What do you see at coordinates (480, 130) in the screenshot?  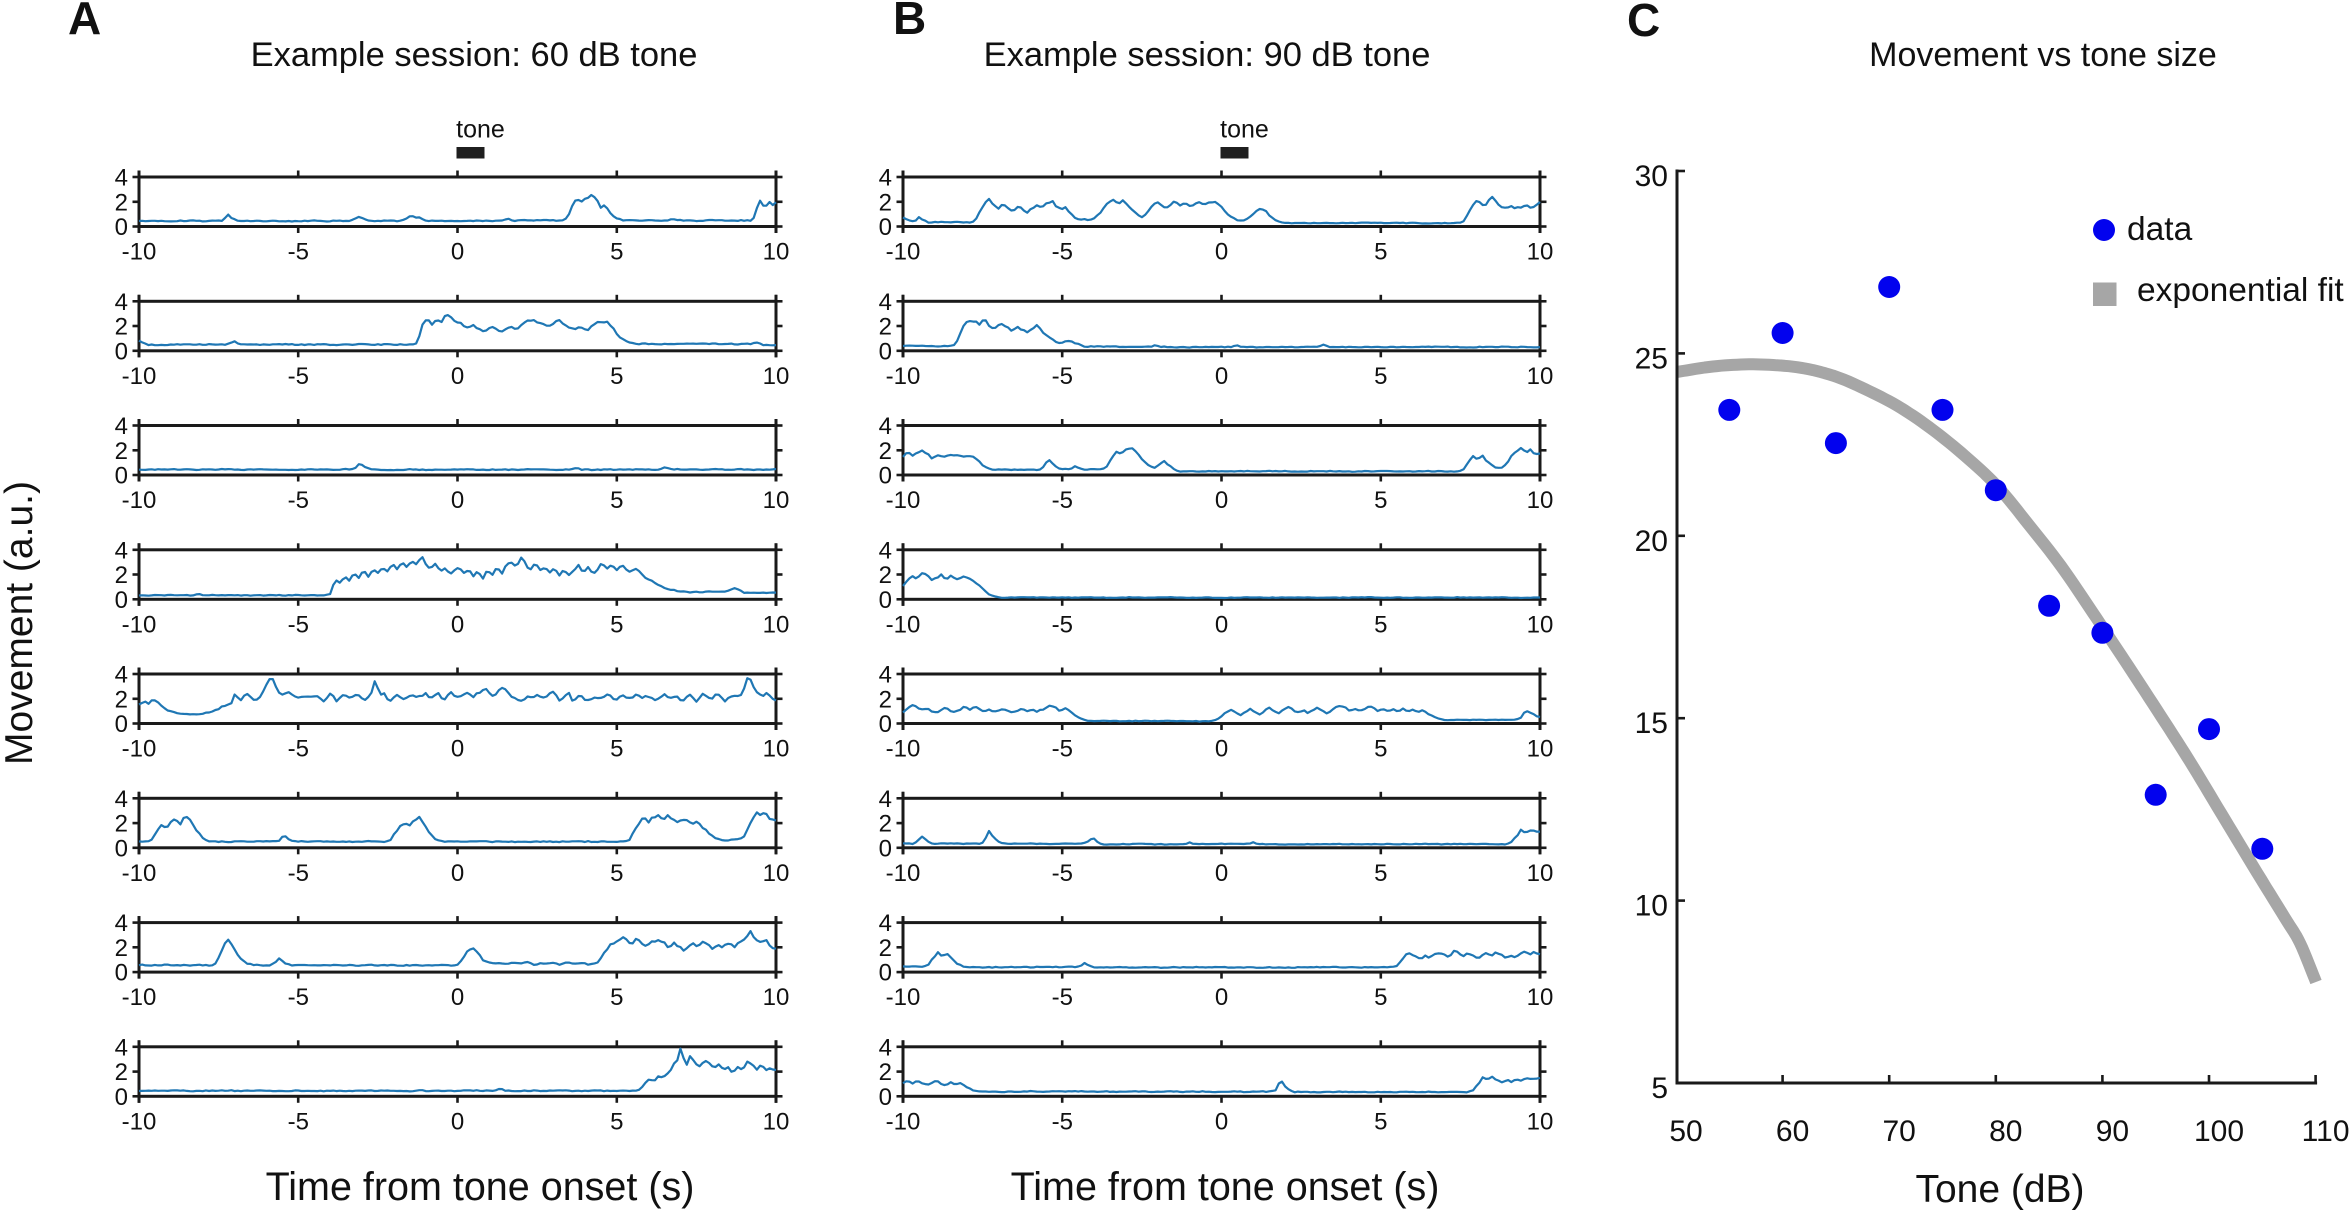 I see `svg-text: tone` at bounding box center [480, 130].